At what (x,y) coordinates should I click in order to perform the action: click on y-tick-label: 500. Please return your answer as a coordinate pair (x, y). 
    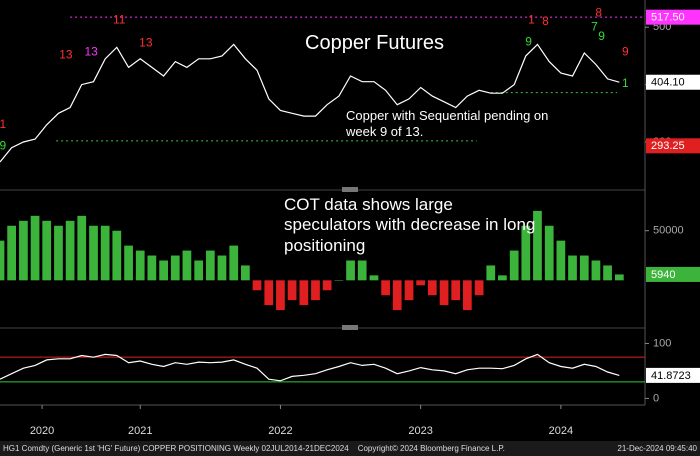
    Looking at the image, I should click on (662, 27).